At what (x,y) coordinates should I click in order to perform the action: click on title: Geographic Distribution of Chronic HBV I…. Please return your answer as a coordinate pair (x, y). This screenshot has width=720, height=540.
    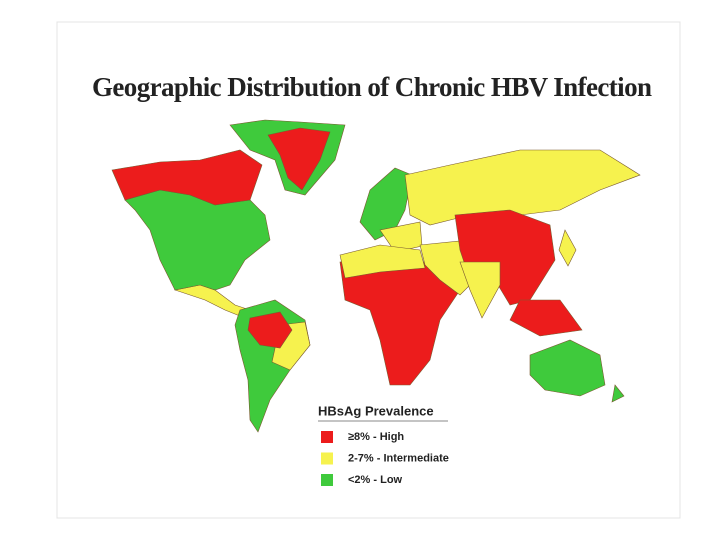
    Looking at the image, I should click on (372, 87).